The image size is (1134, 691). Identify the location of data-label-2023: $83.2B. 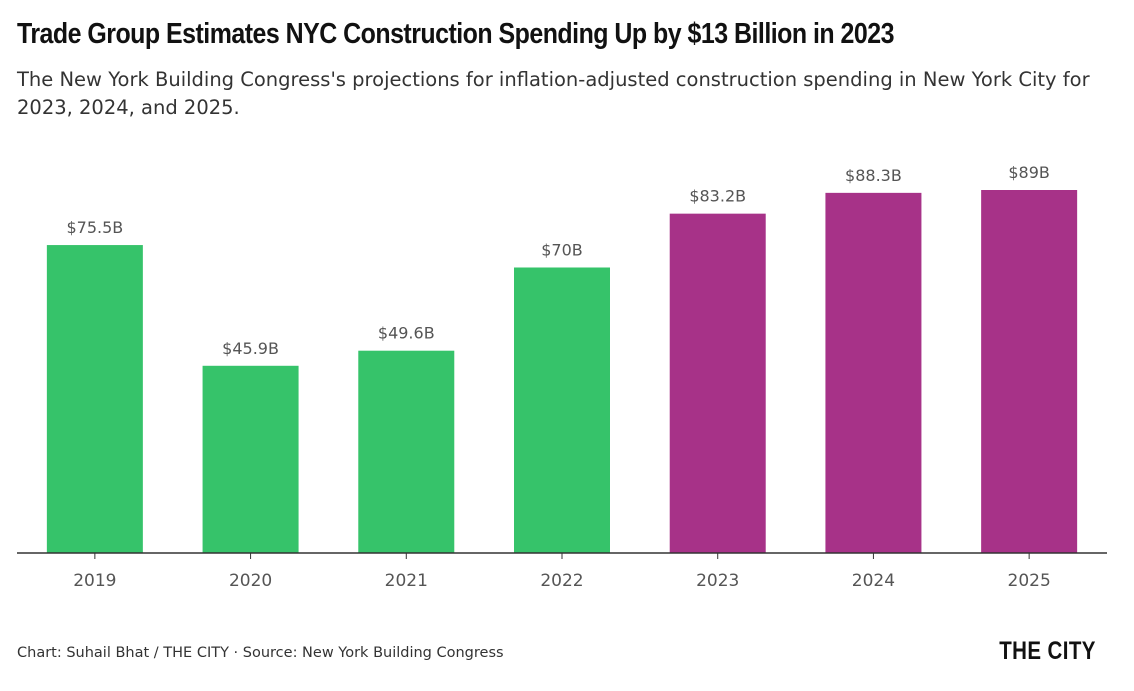
(717, 196).